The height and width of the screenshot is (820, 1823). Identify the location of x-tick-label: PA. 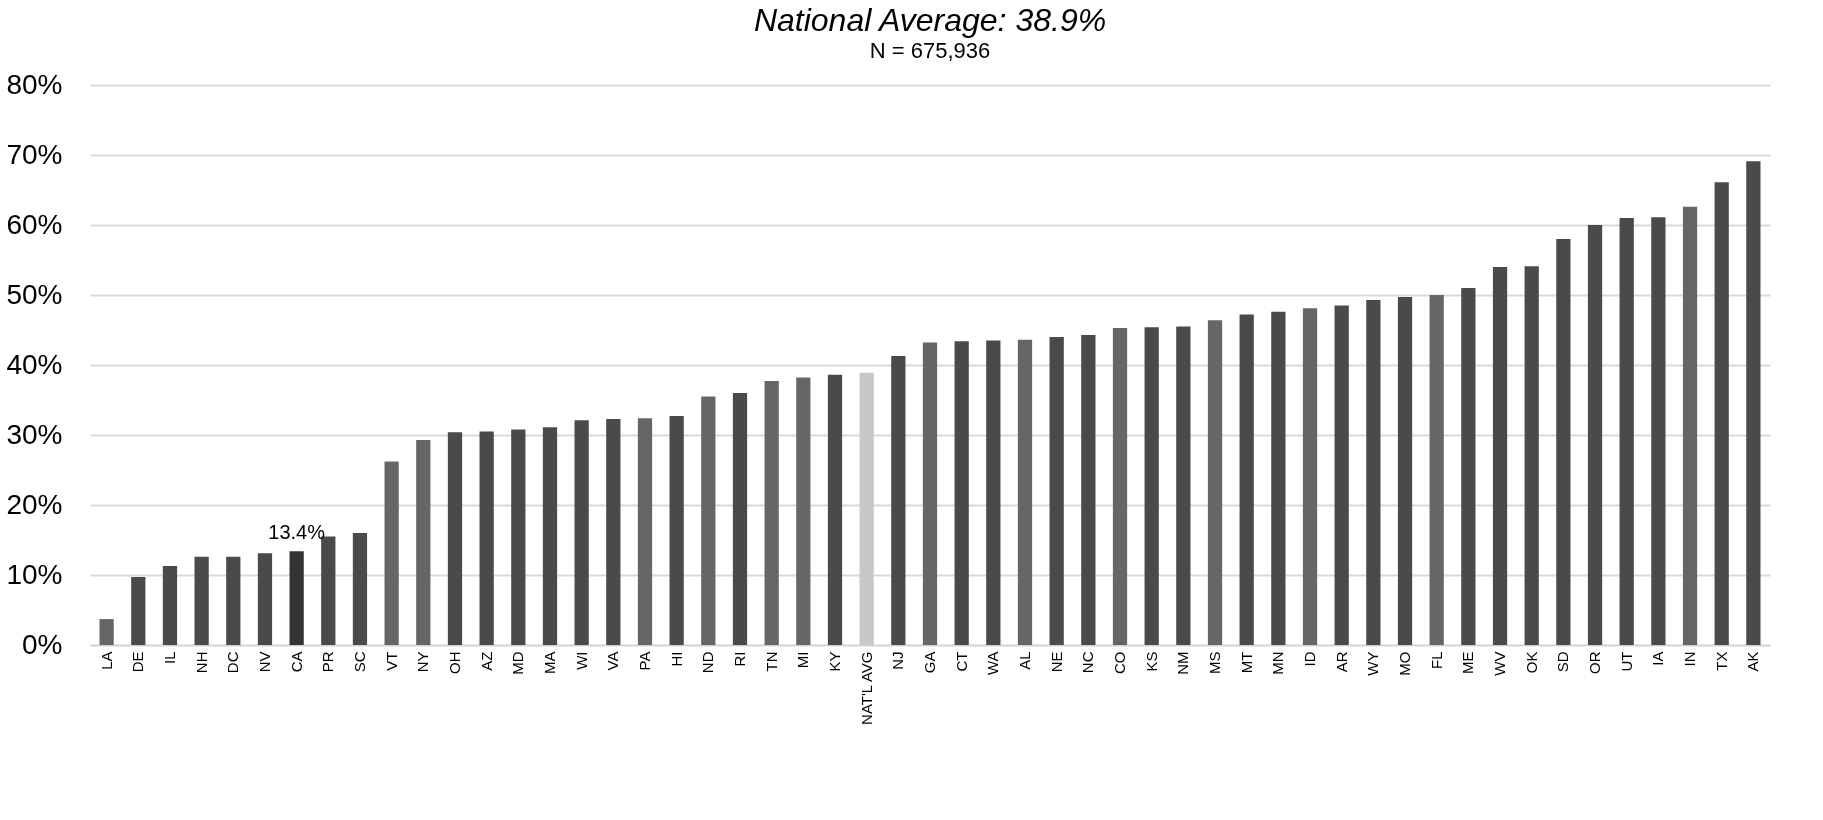
(644, 661).